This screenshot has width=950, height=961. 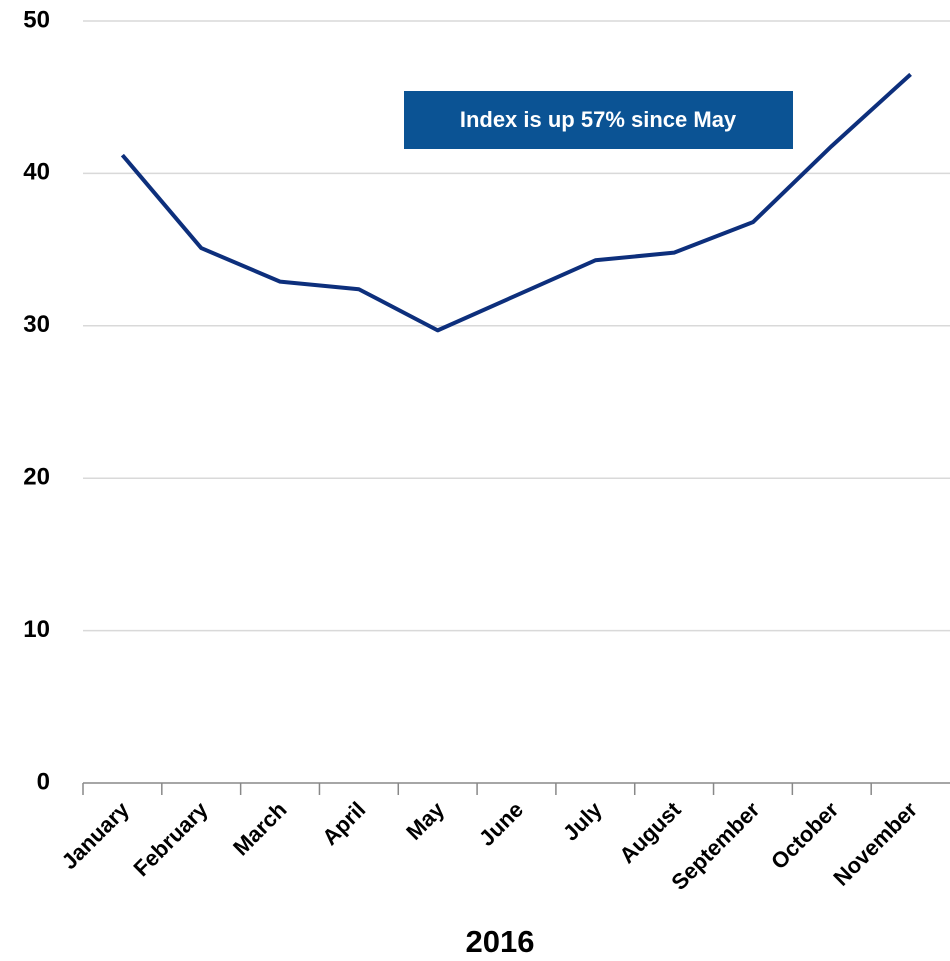 I want to click on x-tick-label: May, so click(x=425, y=820).